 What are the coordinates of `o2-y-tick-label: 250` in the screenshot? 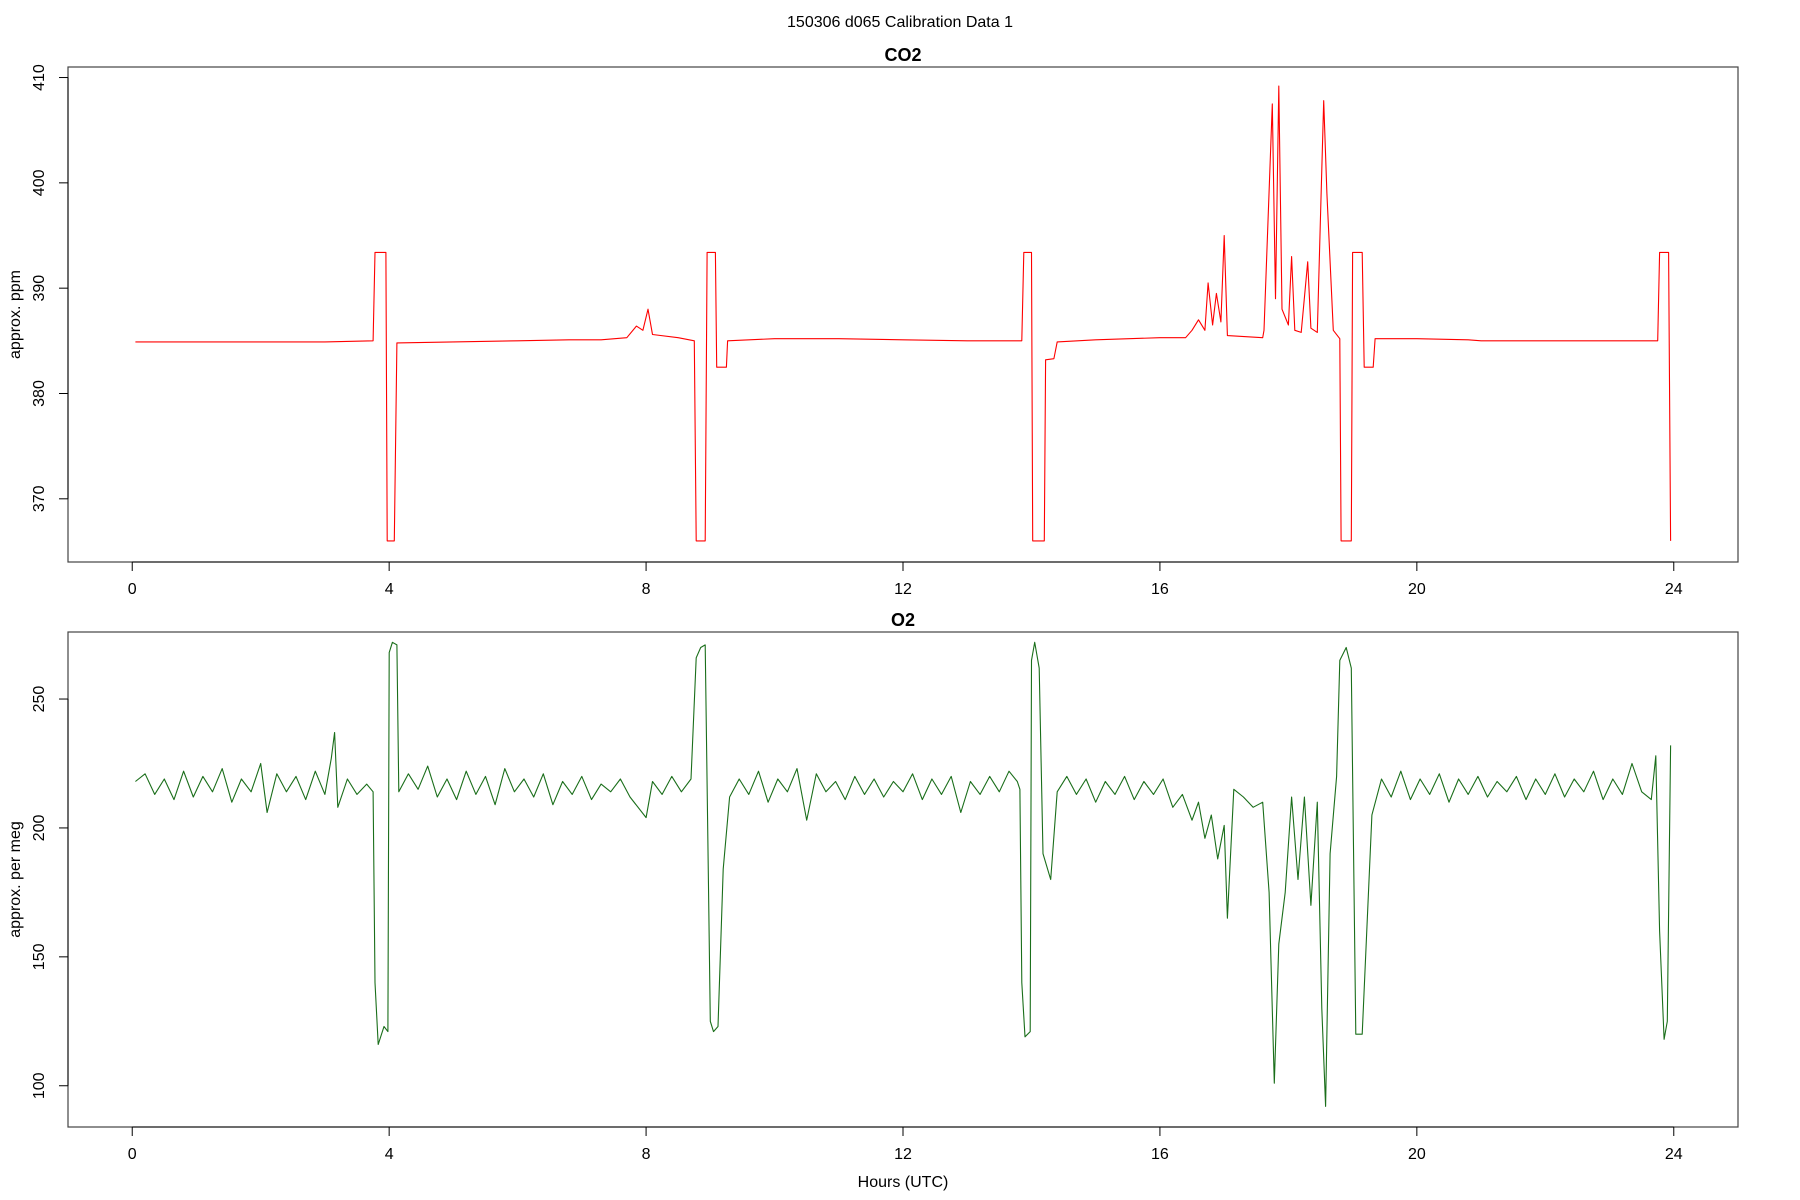 It's located at (39, 699).